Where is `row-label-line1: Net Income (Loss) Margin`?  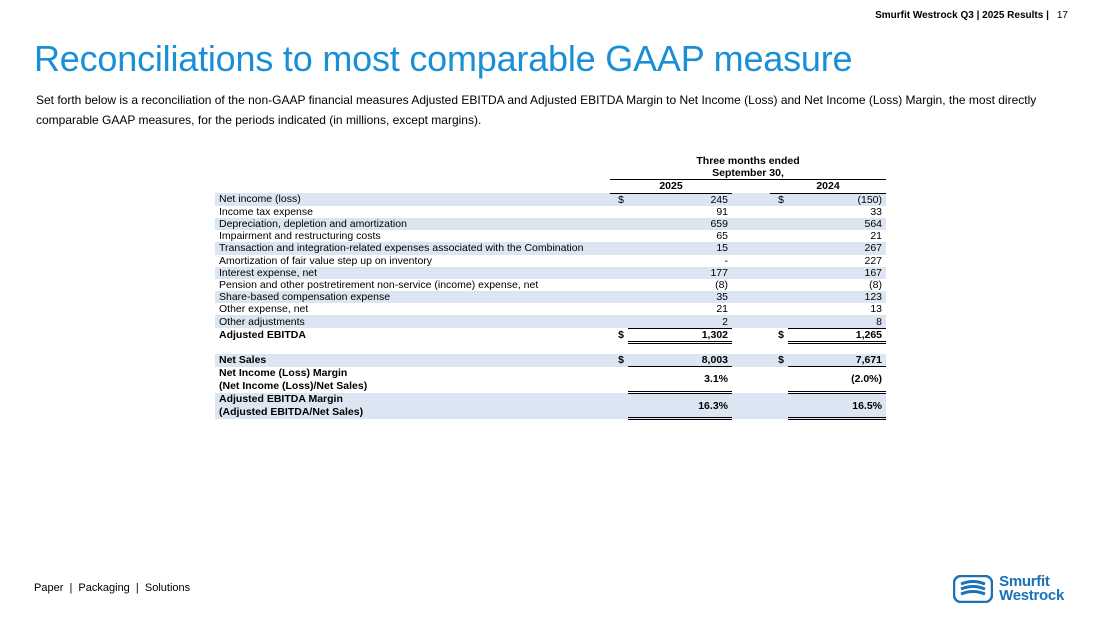 row-label-line1: Net Income (Loss) Margin is located at coordinates (283, 372).